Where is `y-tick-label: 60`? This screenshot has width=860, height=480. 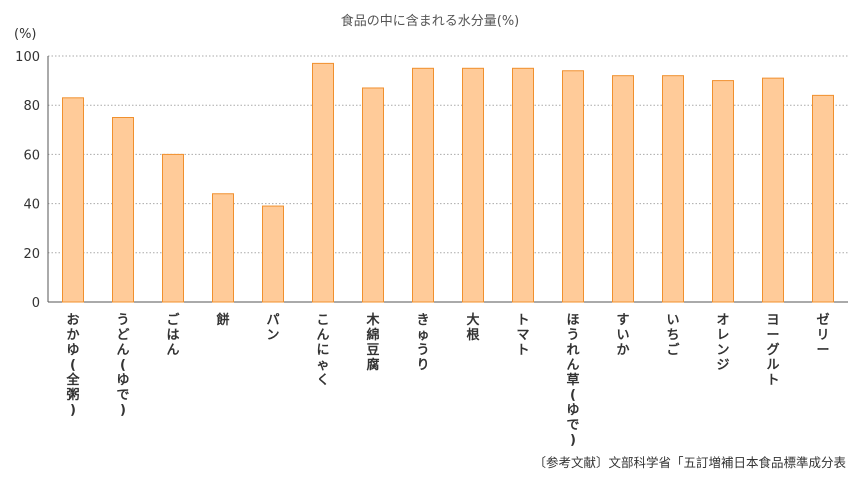
y-tick-label: 60 is located at coordinates (31, 155).